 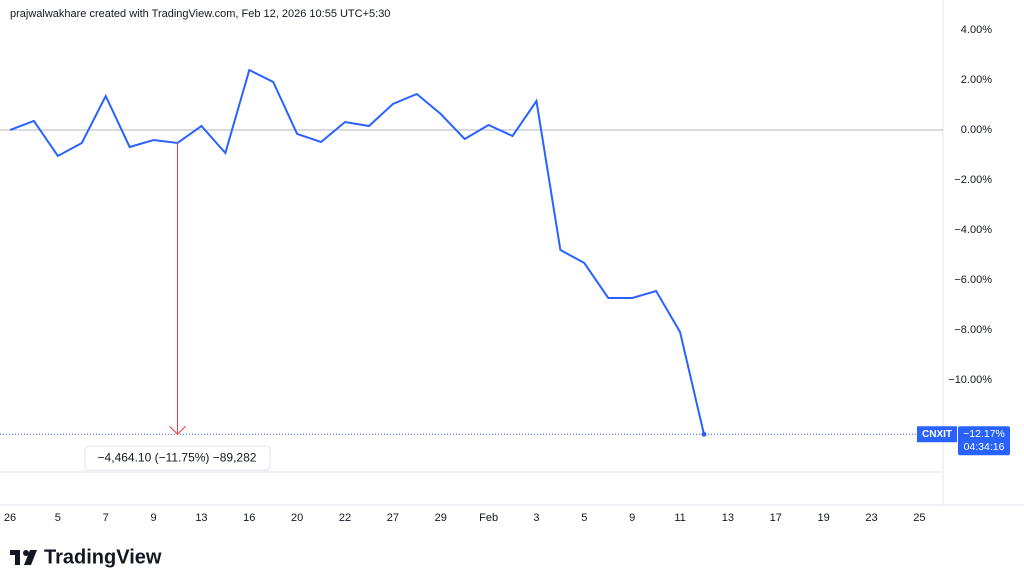 What do you see at coordinates (970, 380) in the screenshot?
I see `y-tick-label: −10.00%` at bounding box center [970, 380].